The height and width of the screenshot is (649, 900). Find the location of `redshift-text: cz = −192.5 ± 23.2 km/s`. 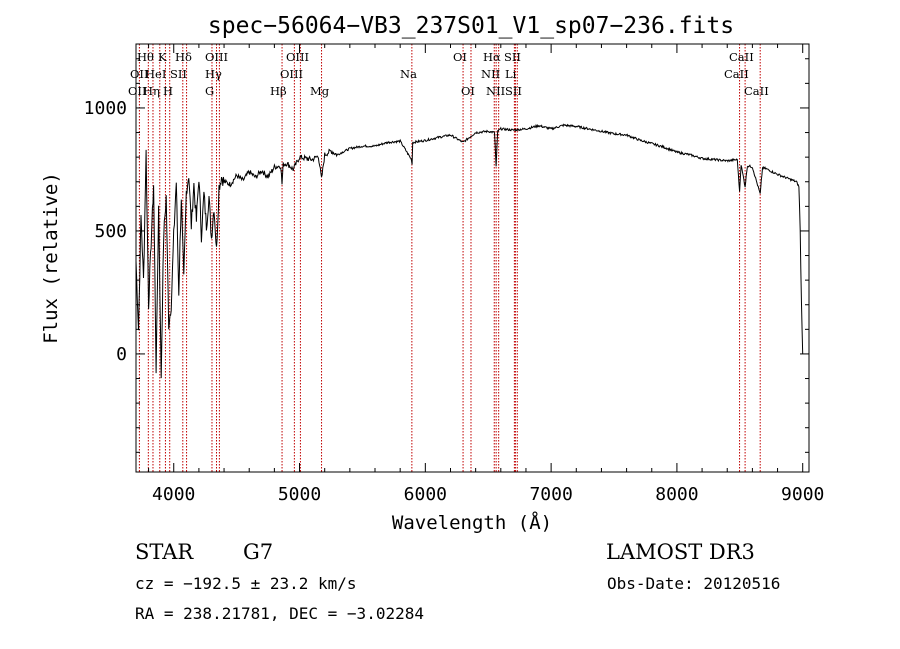

redshift-text: cz = −192.5 ± 23.2 km/s is located at coordinates (246, 583).